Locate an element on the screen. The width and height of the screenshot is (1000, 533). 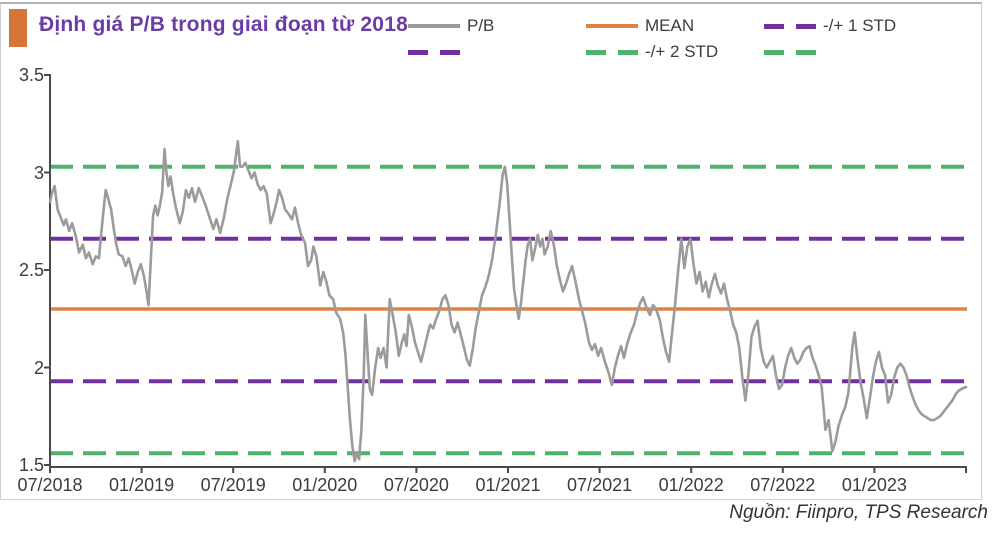
legend-label: -/+ 2 STD is located at coordinates (682, 51).